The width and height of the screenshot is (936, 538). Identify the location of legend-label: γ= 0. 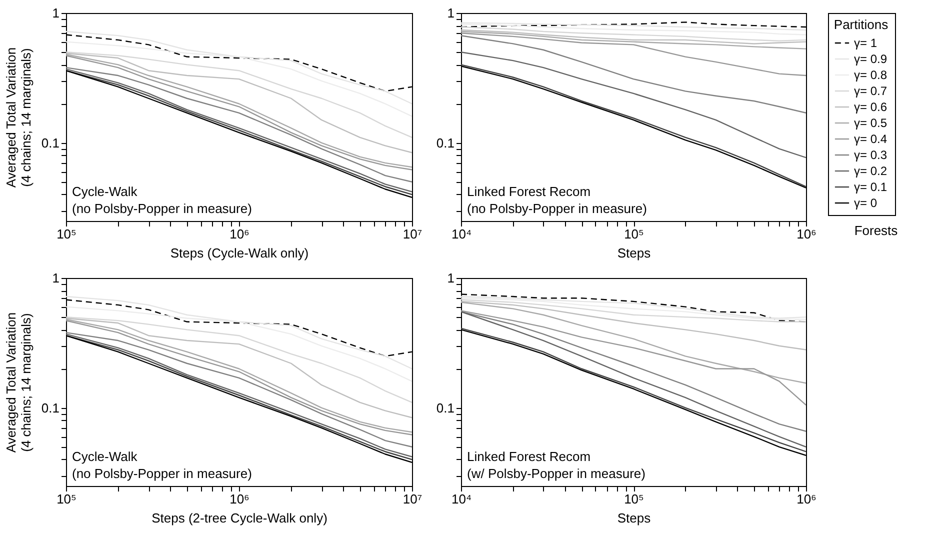
(866, 203).